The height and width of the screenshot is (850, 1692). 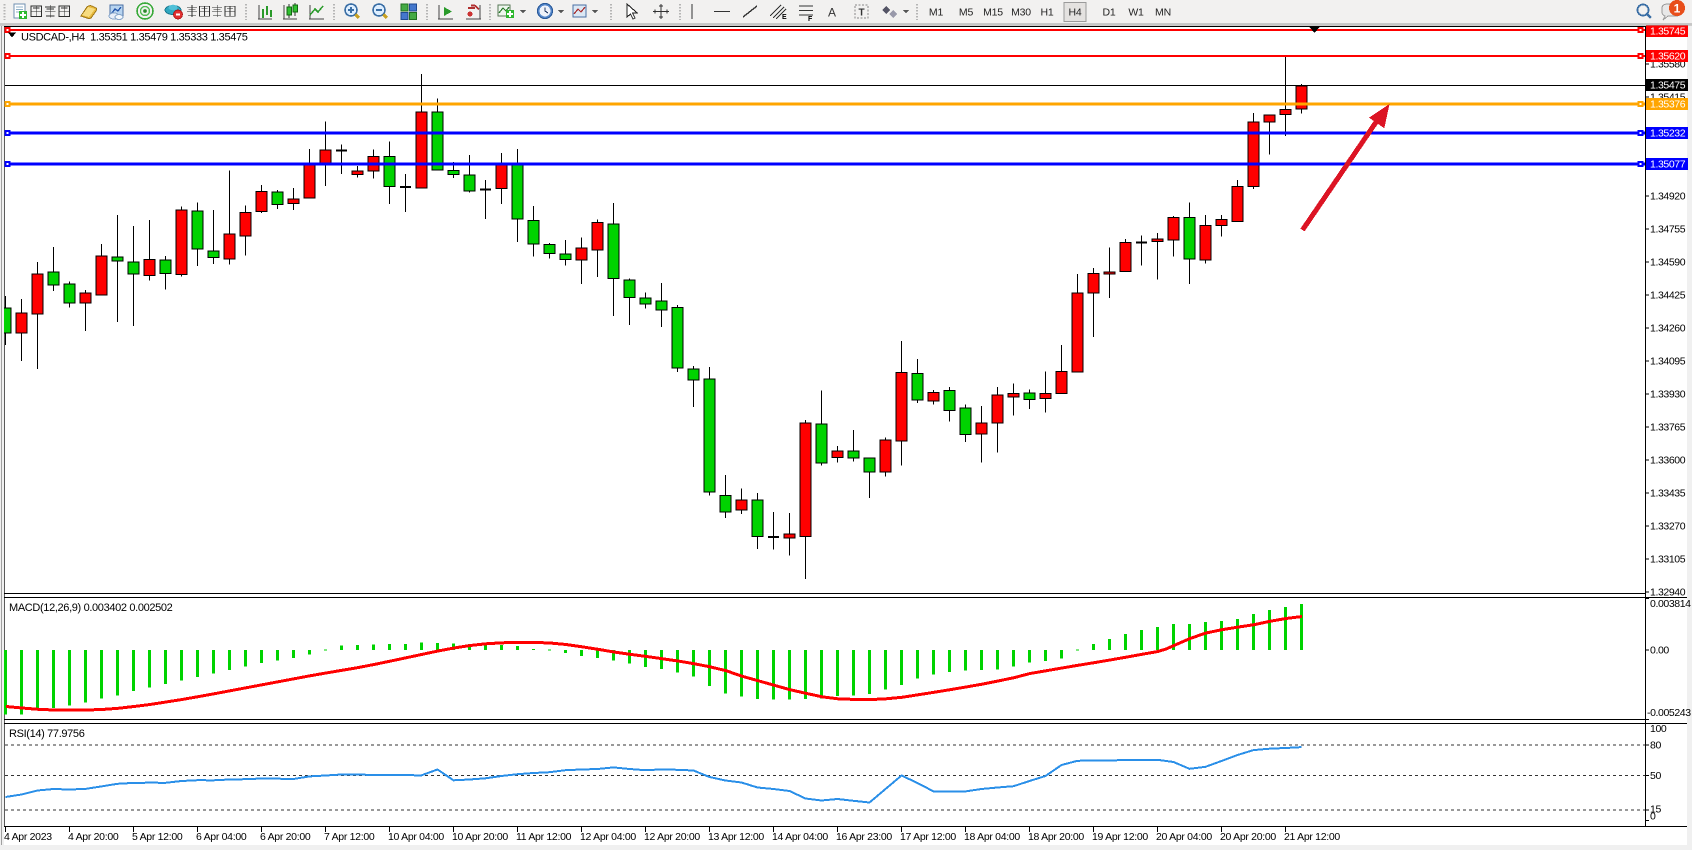 What do you see at coordinates (1668, 593) in the screenshot?
I see `svg-text: 1.32940` at bounding box center [1668, 593].